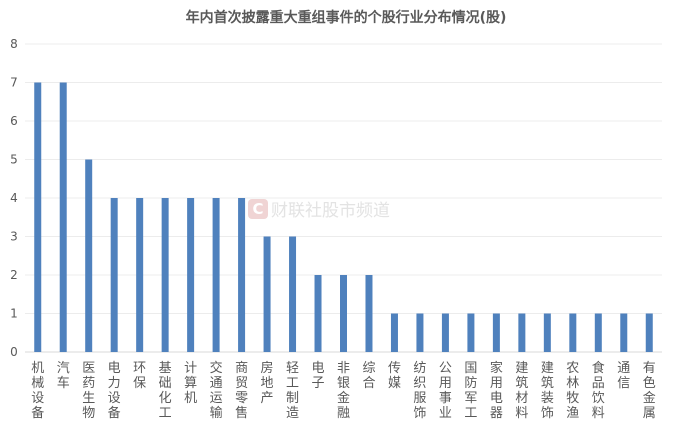 The height and width of the screenshot is (421, 692). I want to click on x-tick-label: 家用电器, so click(496, 390).